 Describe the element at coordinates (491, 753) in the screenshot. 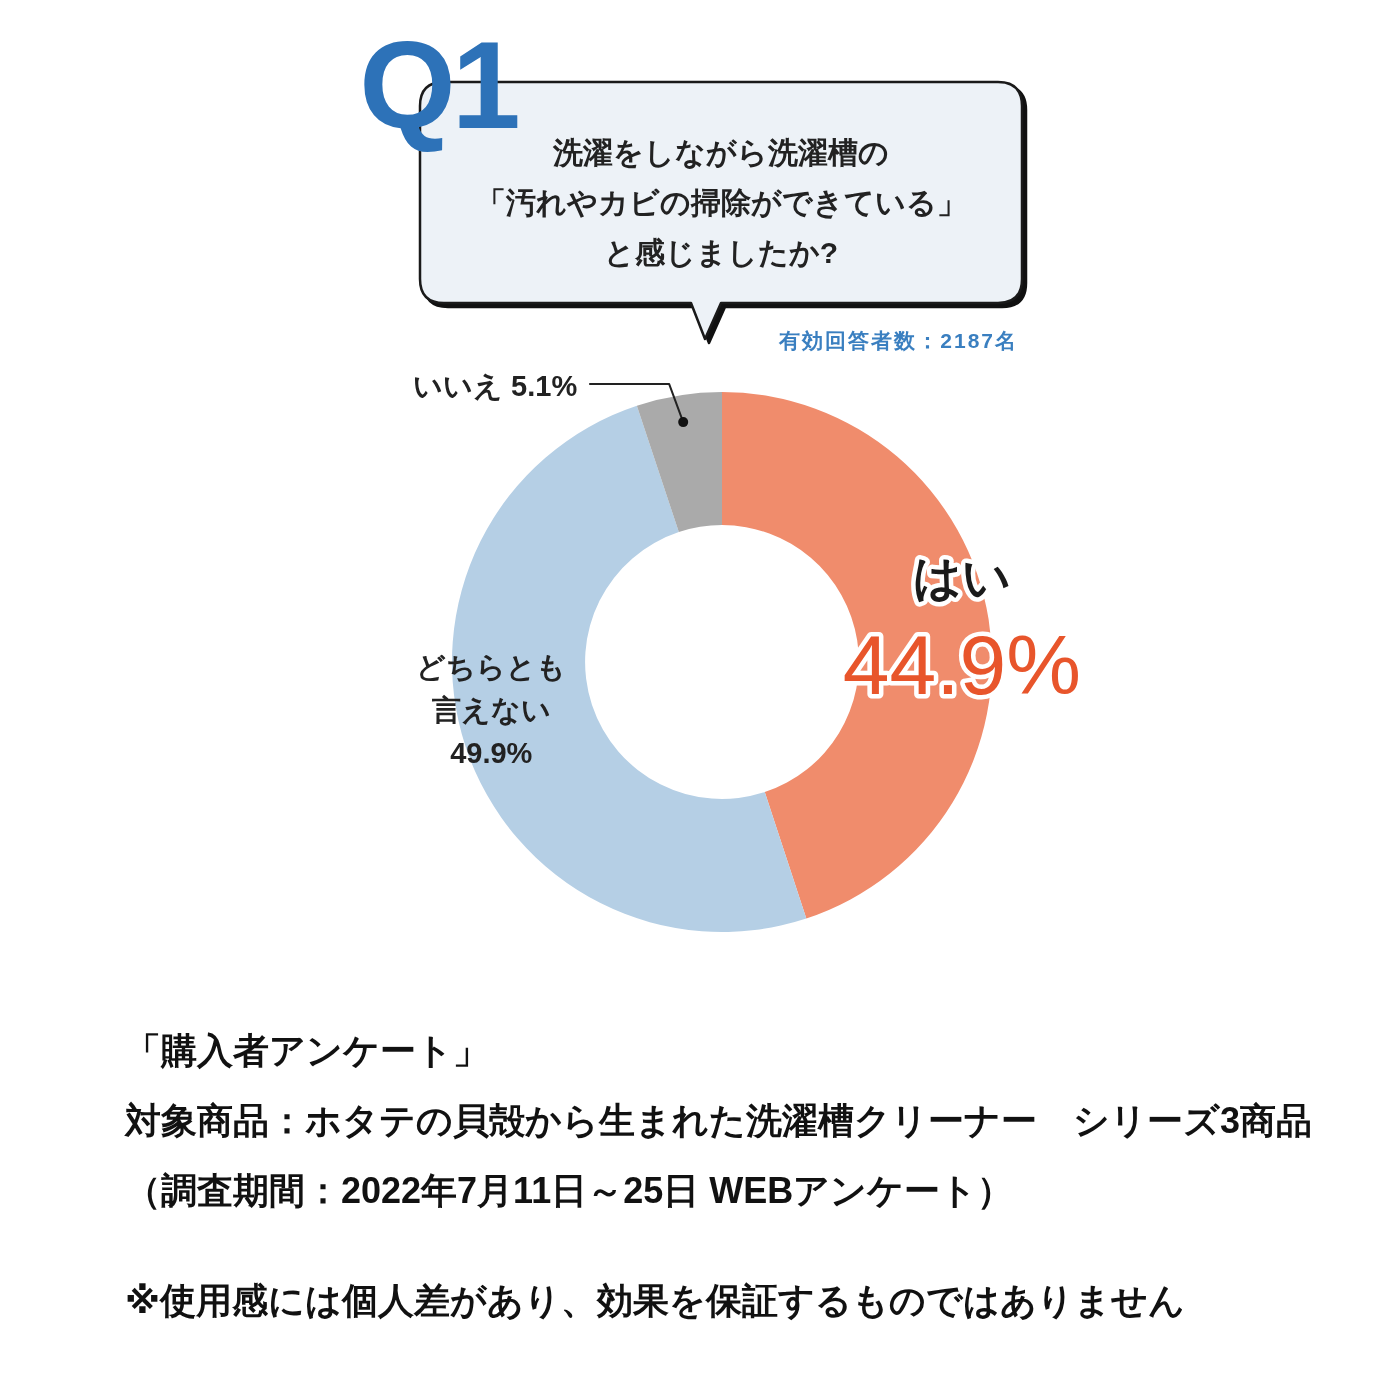

I see `data-label: 49.9%` at that location.